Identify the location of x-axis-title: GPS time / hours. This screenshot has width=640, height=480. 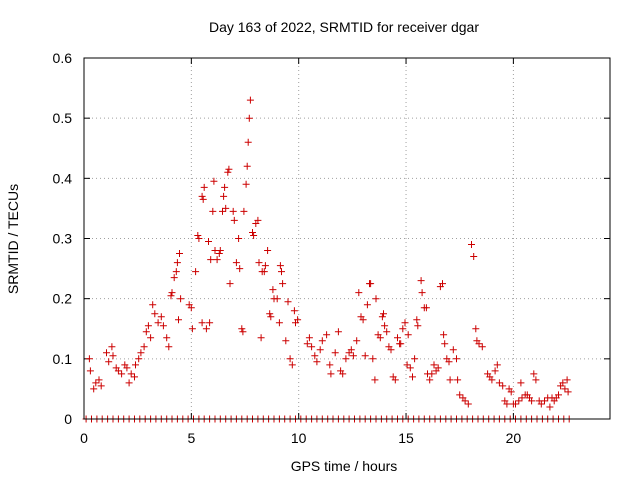
(344, 466).